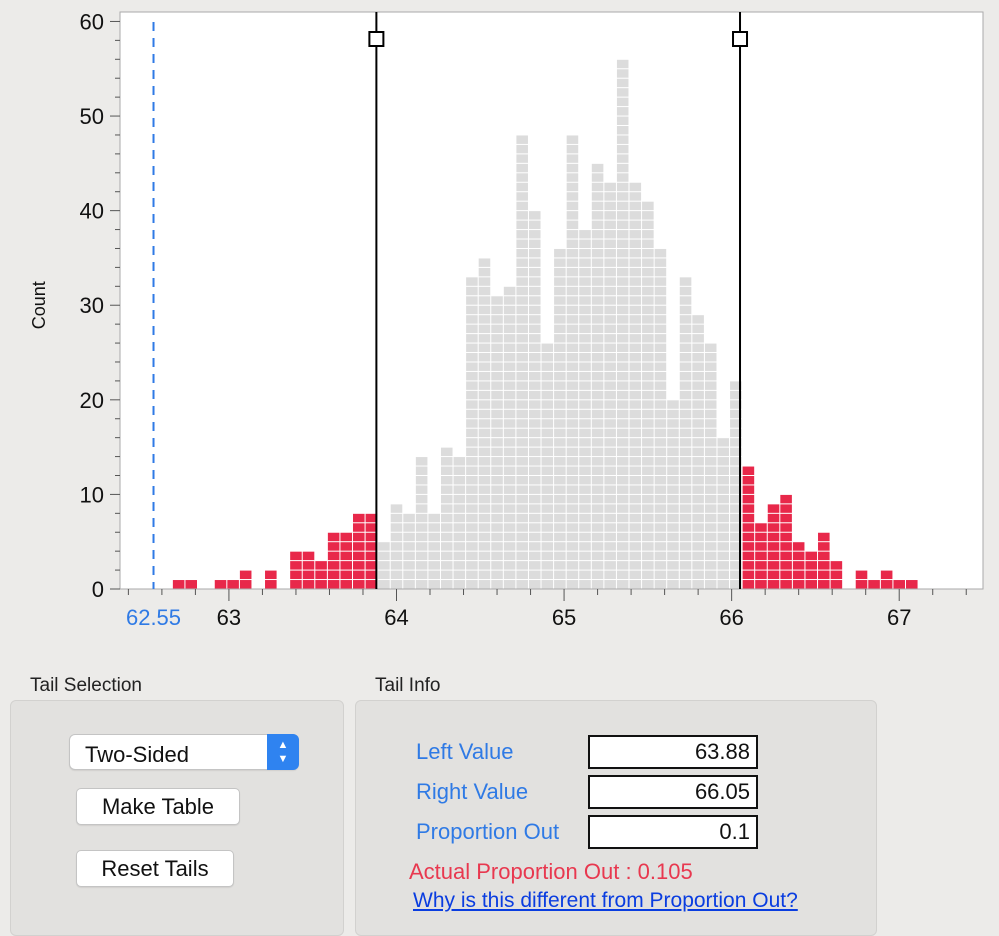  Describe the element at coordinates (376, 39) in the screenshot. I see `left-tail-handle` at that location.